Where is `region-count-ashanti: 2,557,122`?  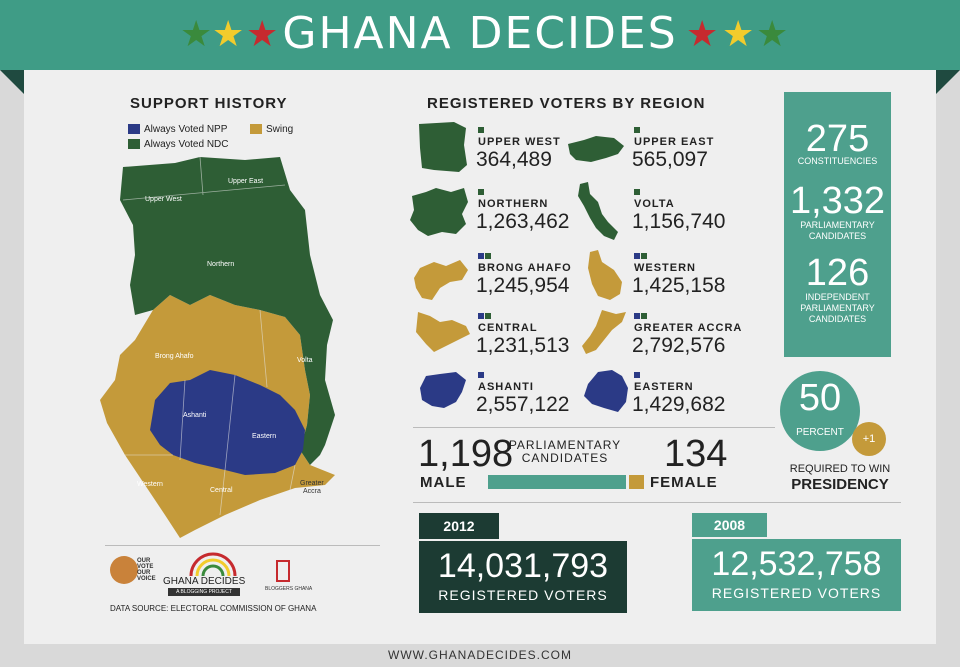 region-count-ashanti: 2,557,122 is located at coordinates (523, 404).